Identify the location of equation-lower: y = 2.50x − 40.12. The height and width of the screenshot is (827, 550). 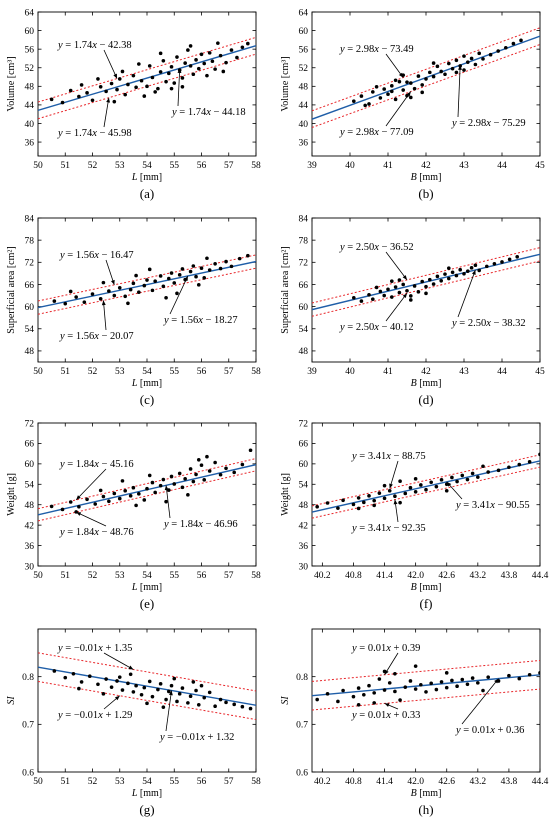
(376, 327).